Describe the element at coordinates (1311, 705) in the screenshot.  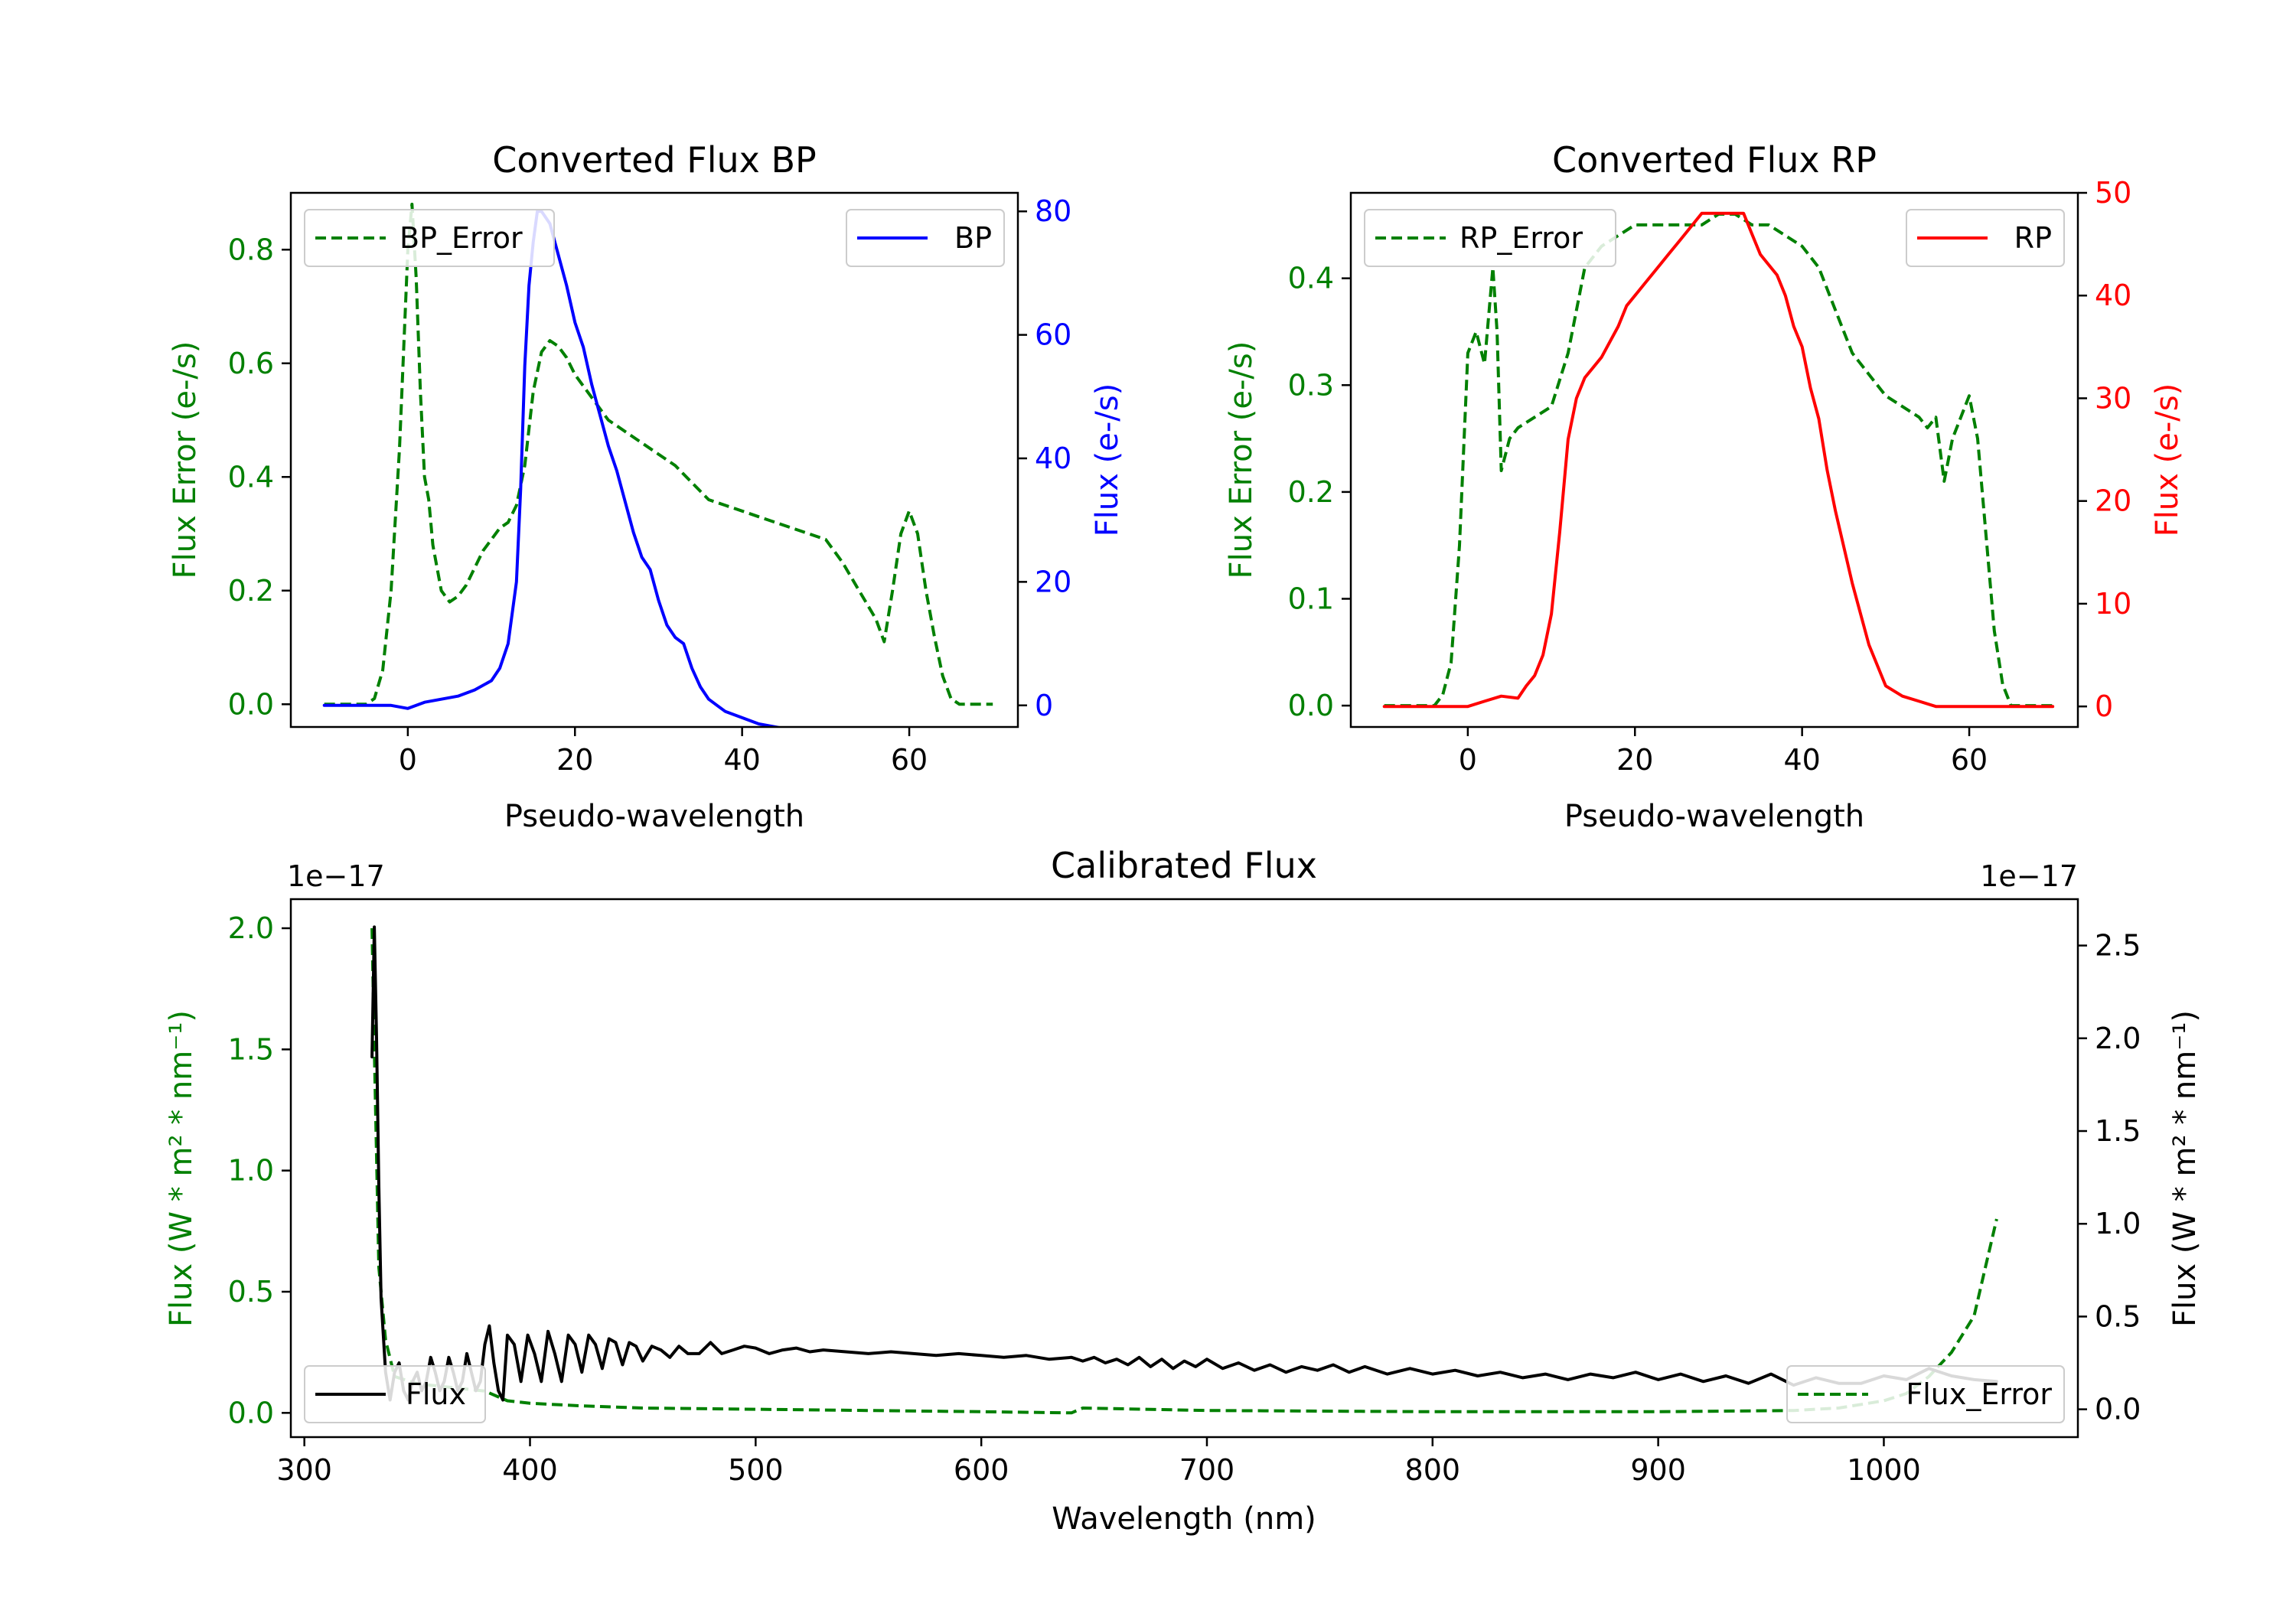
I see `rp-y-left-tick-label: 0.0` at that location.